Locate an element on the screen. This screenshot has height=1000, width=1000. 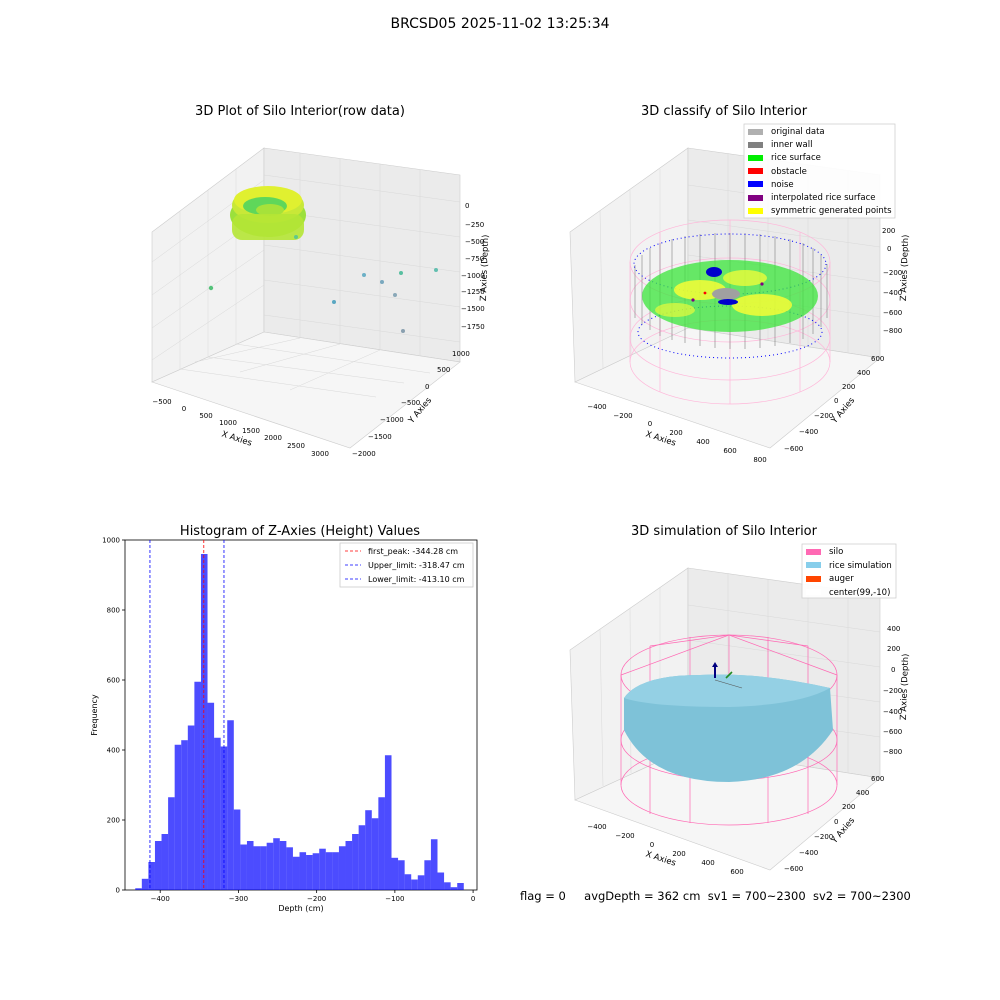
raw-ytick: 0 is located at coordinates (427, 387).